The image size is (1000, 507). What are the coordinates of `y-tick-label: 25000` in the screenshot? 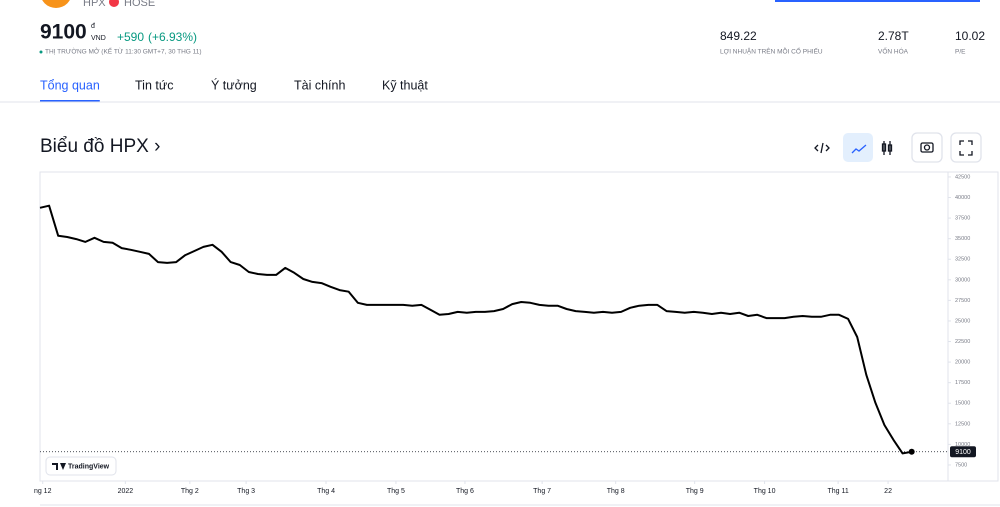 It's located at (962, 321).